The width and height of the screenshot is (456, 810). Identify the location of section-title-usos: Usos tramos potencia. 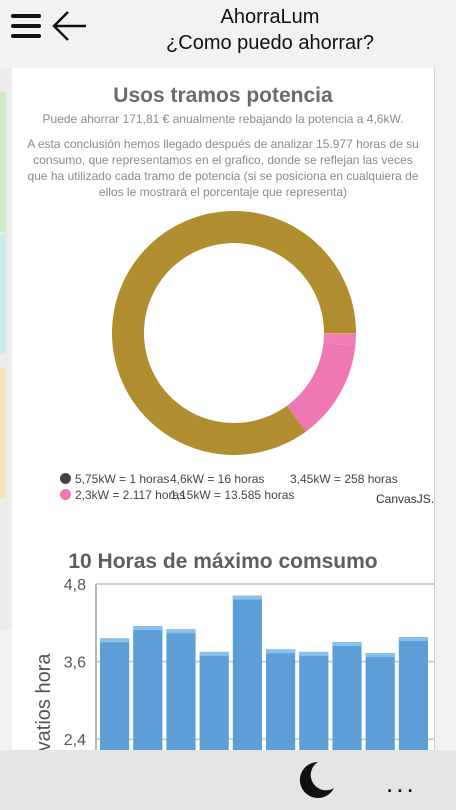
(223, 95).